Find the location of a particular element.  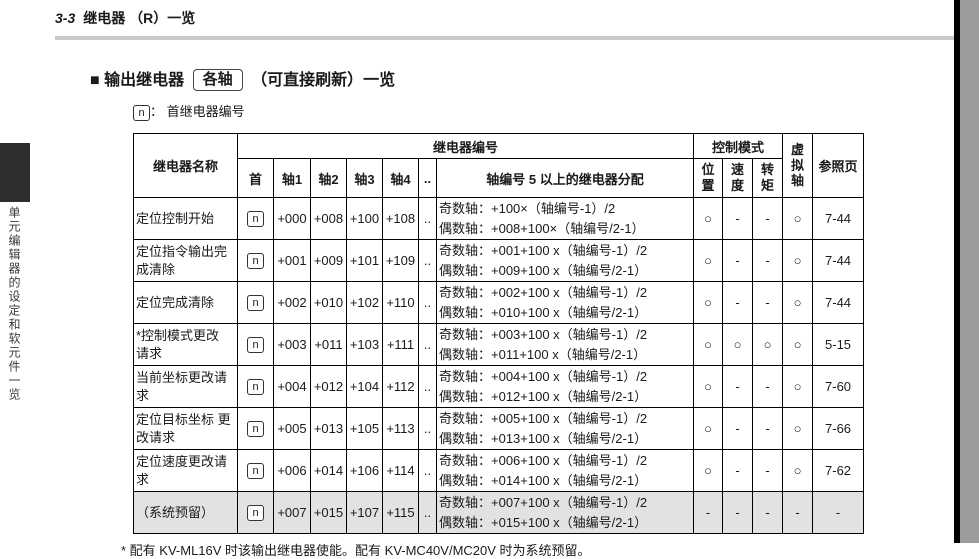

col-header-first: 首 is located at coordinates (255, 178).